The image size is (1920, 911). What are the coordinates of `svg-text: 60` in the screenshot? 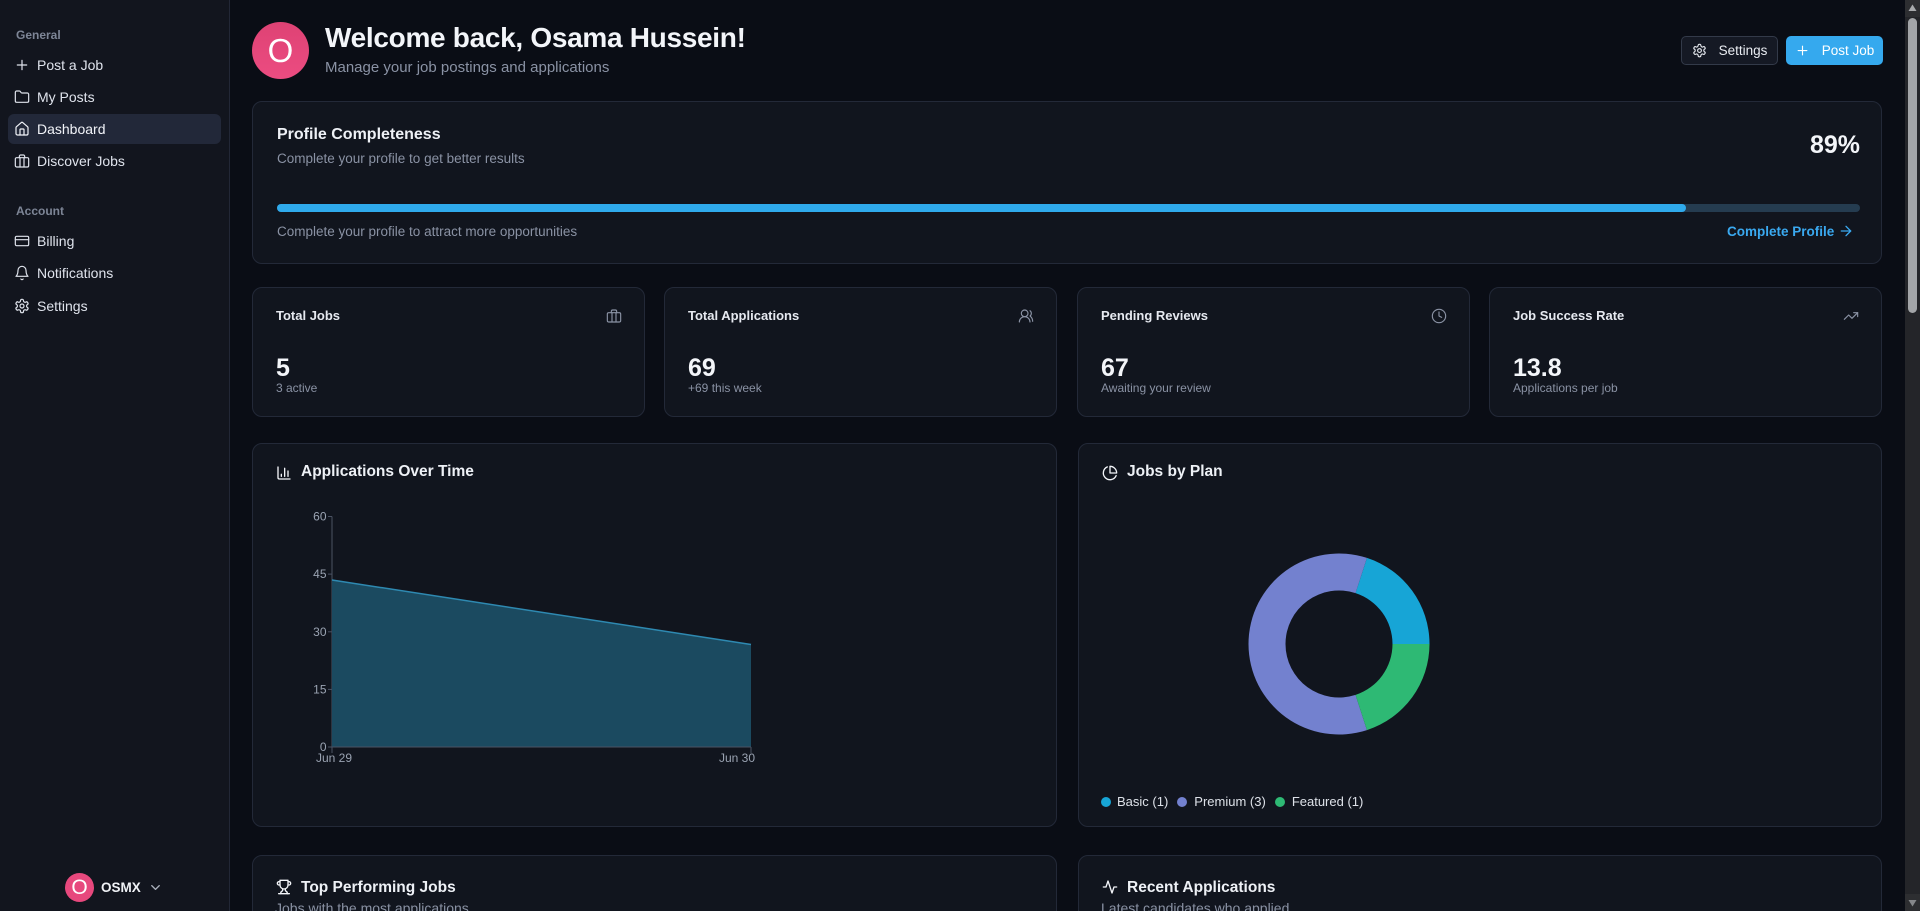 It's located at (320, 517).